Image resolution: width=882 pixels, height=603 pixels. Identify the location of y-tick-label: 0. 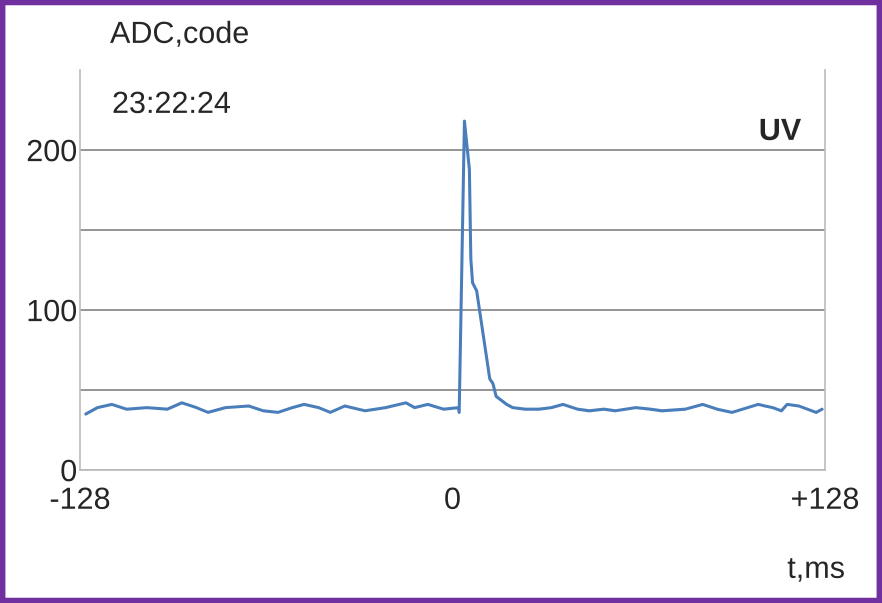
(68, 471).